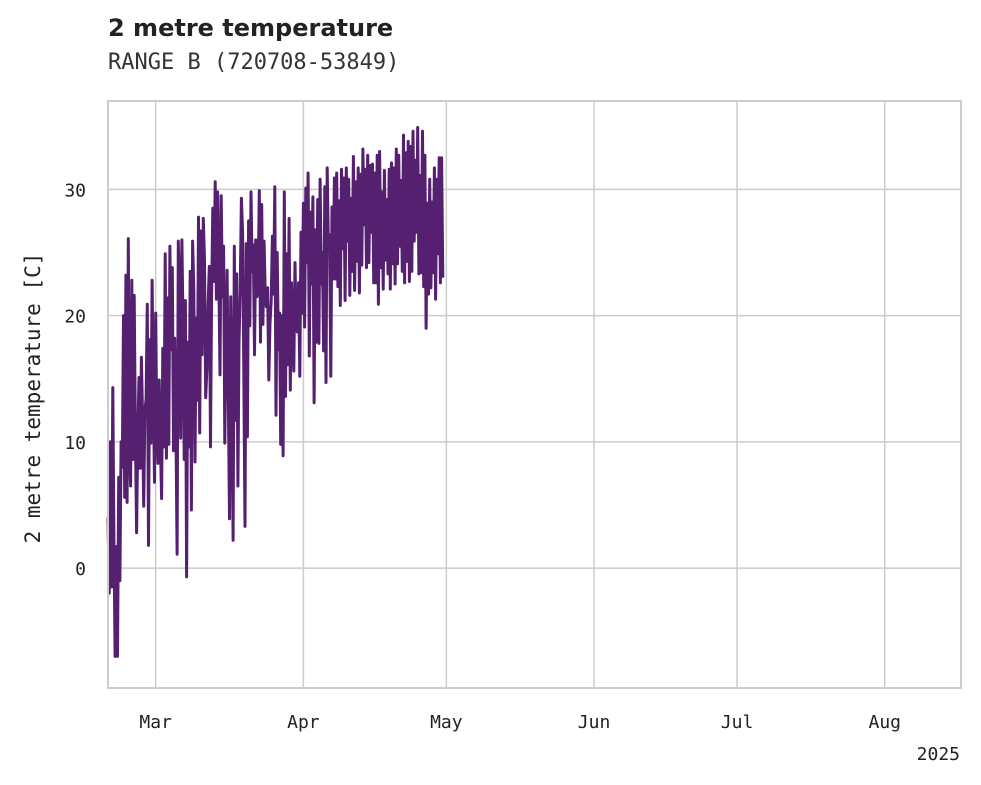 This screenshot has height=785, width=981. I want to click on x-tick-label: Jul, so click(737, 722).